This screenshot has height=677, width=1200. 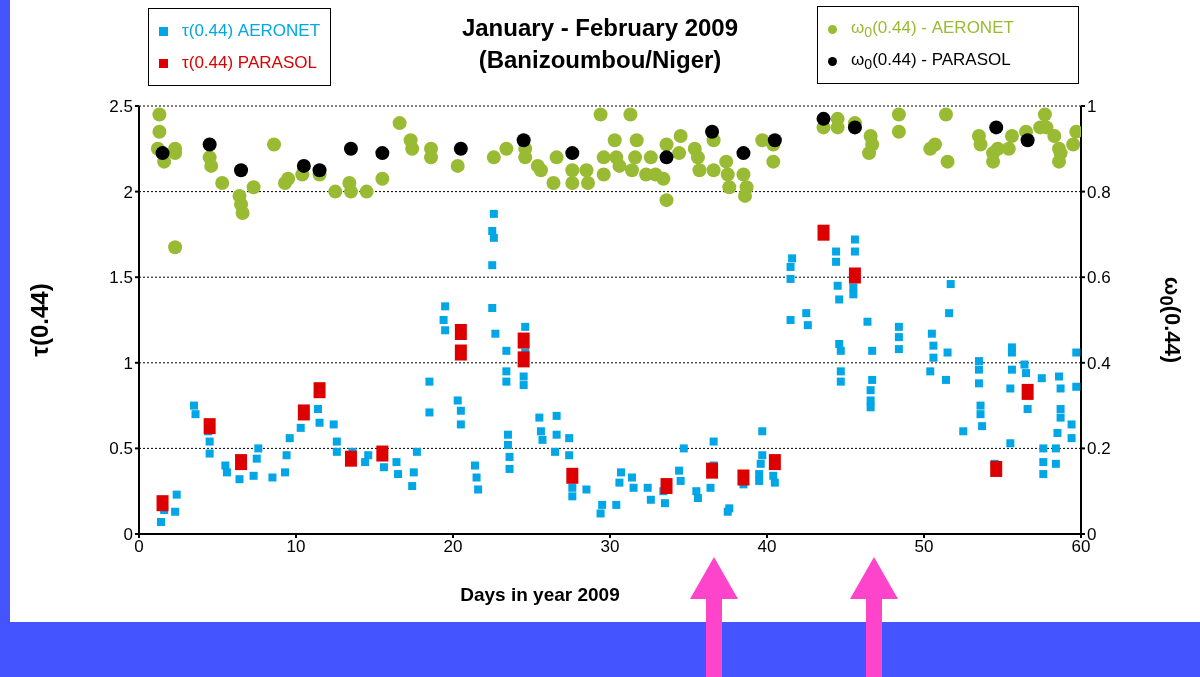 What do you see at coordinates (610, 547) in the screenshot?
I see `x-tick-label: 30` at bounding box center [610, 547].